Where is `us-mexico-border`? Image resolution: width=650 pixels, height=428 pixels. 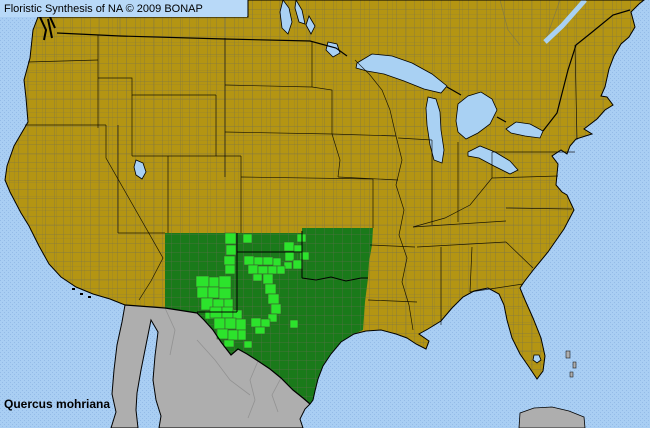 us-mexico-border is located at coordinates (217, 354).